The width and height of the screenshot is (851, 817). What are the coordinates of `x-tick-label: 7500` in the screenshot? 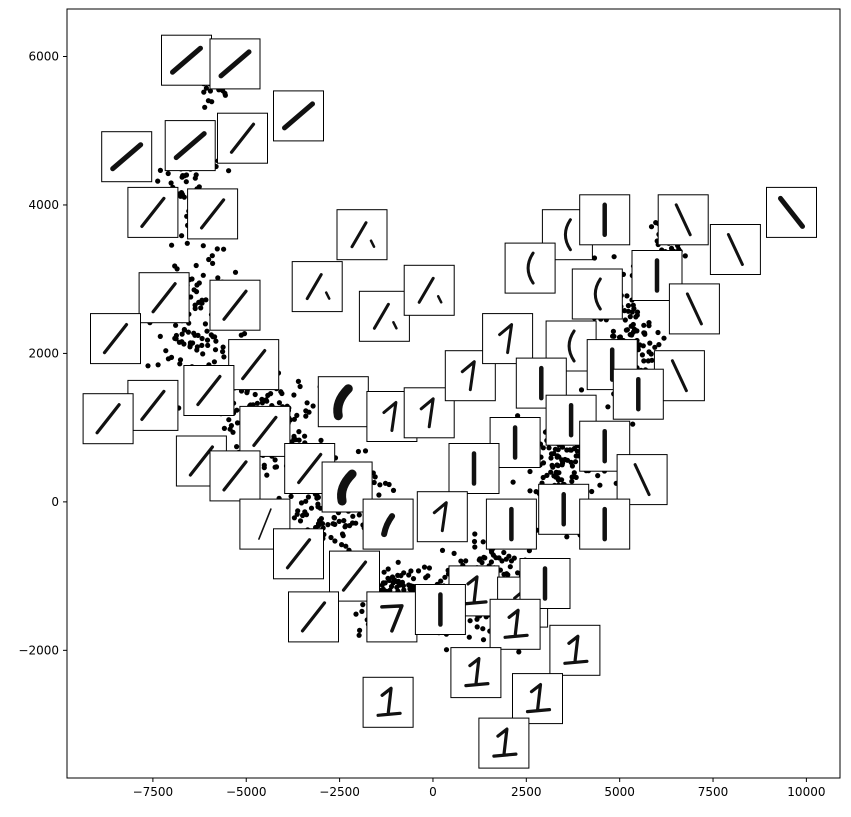 It's located at (713, 792).